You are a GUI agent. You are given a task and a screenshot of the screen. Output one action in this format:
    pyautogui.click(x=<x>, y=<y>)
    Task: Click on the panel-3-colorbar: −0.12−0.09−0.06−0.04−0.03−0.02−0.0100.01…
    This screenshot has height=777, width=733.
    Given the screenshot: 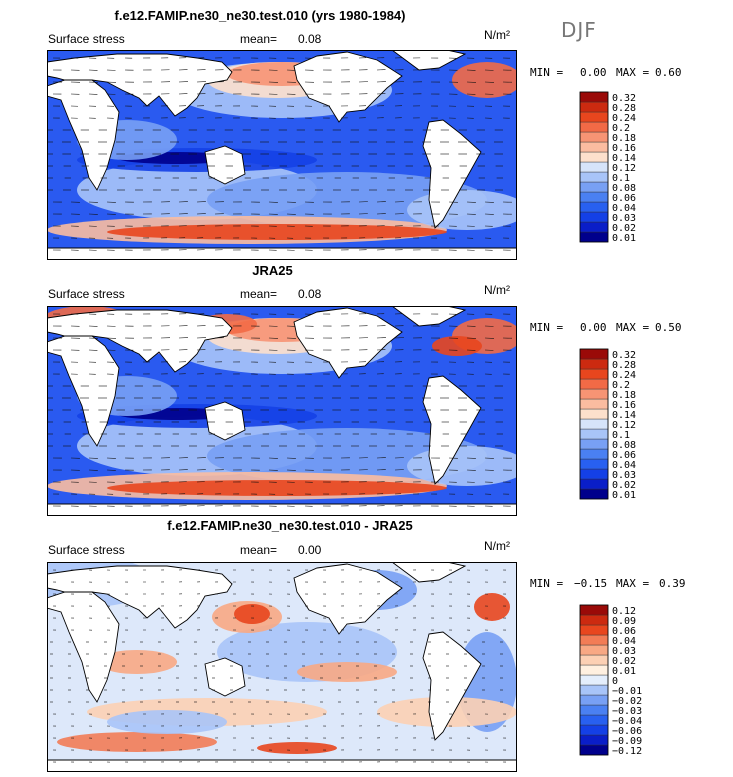 What is the action you would take?
    pyautogui.click(x=610, y=680)
    